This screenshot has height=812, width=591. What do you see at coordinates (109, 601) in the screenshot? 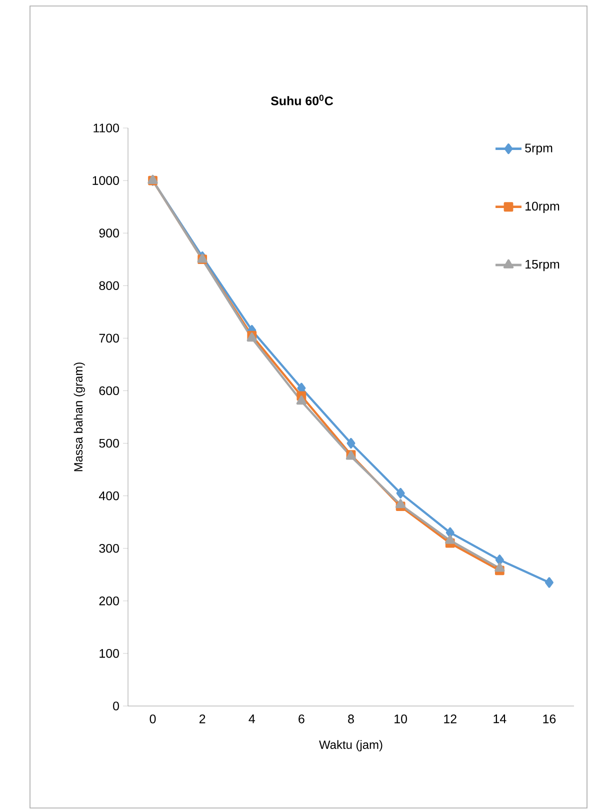
I see `y-tick-label: 200` at bounding box center [109, 601].